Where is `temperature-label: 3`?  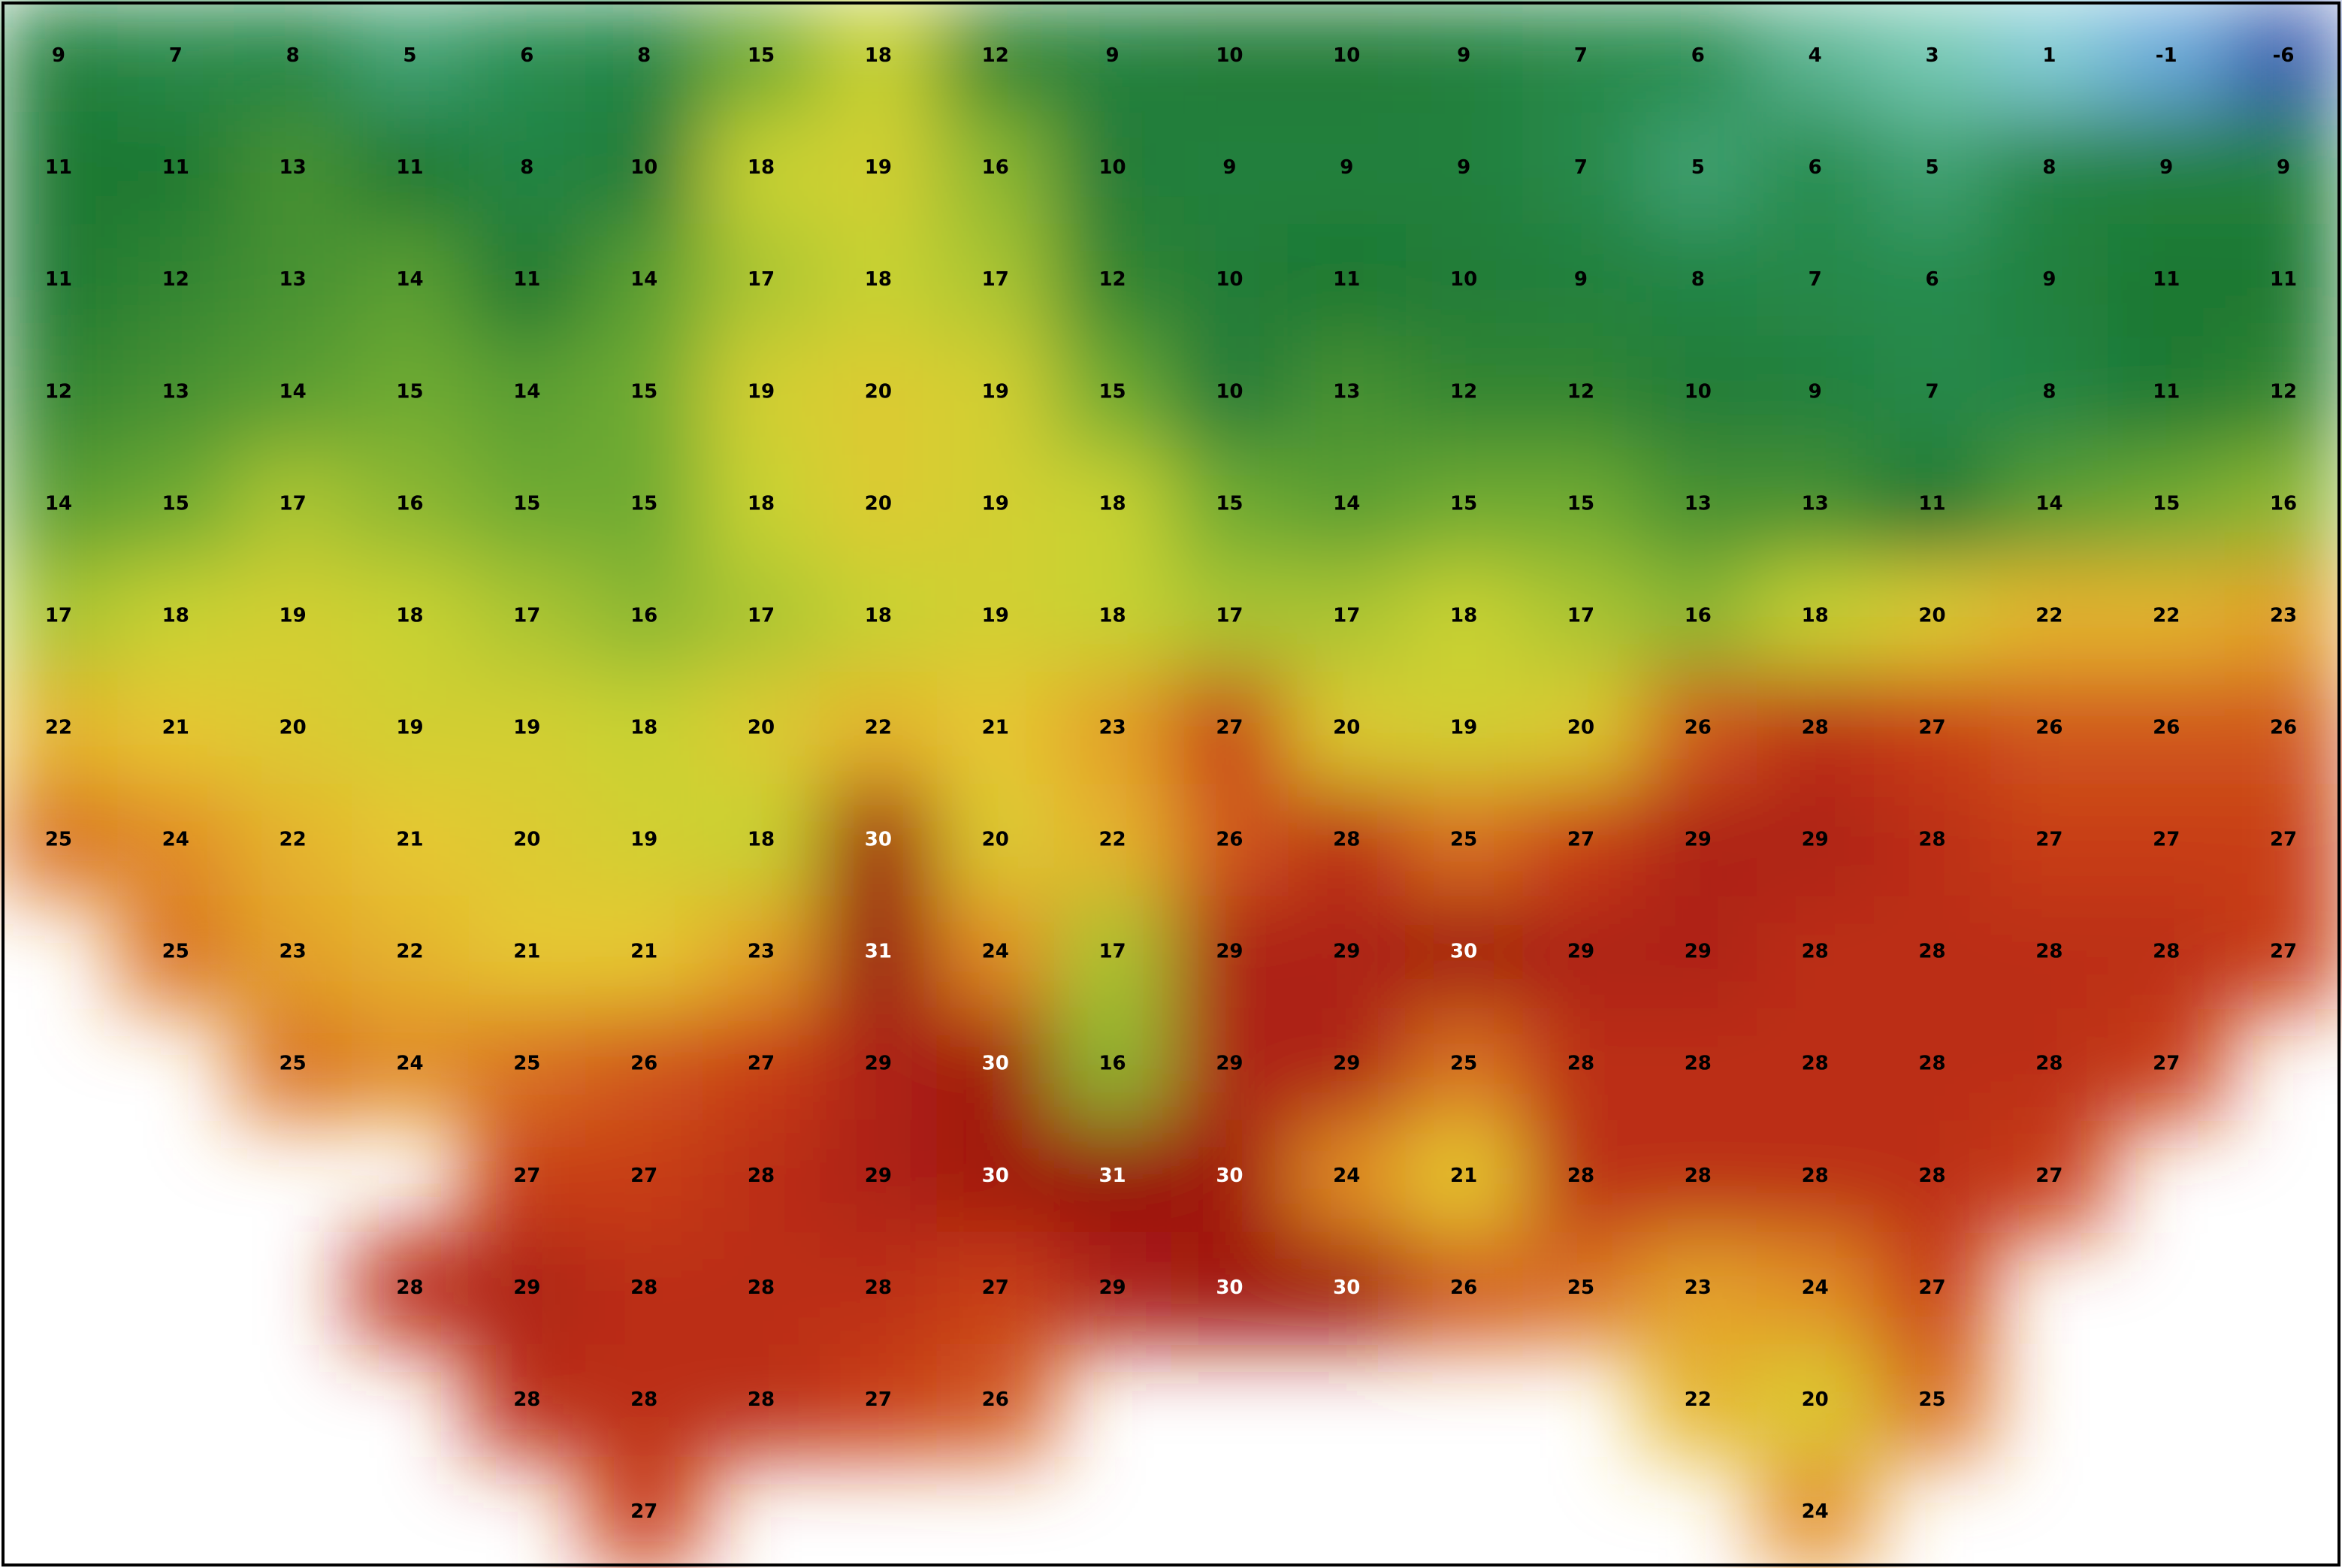 temperature-label: 3 is located at coordinates (1932, 55).